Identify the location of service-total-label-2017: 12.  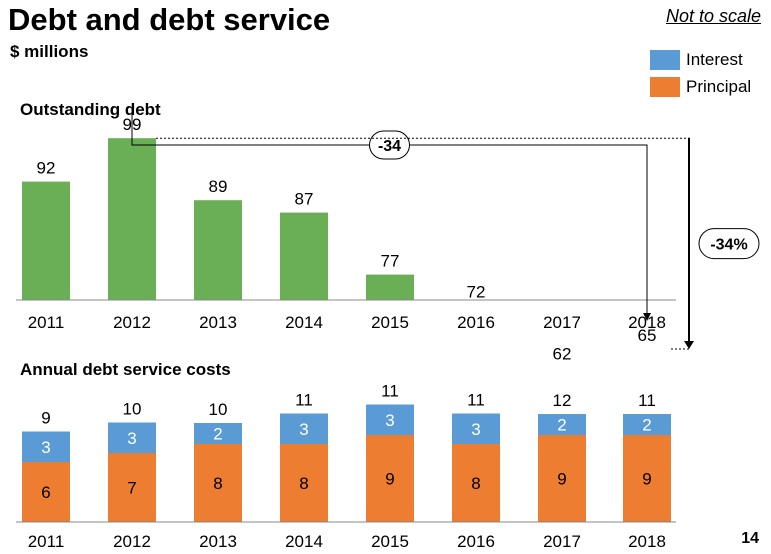
(562, 400).